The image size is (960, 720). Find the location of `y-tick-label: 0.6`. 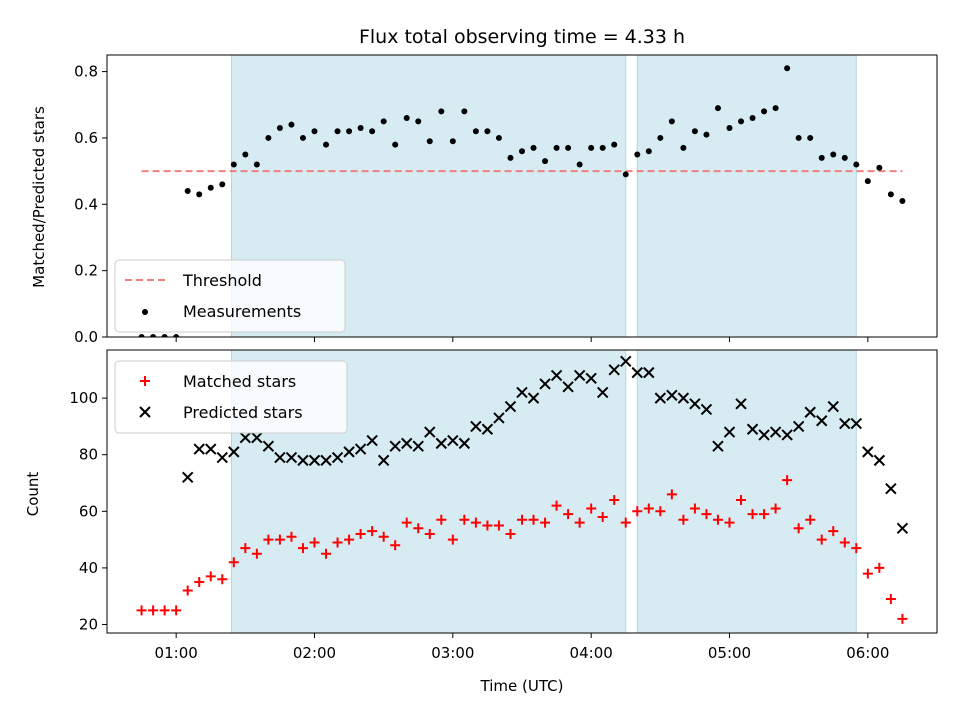

y-tick-label: 0.6 is located at coordinates (86, 138).